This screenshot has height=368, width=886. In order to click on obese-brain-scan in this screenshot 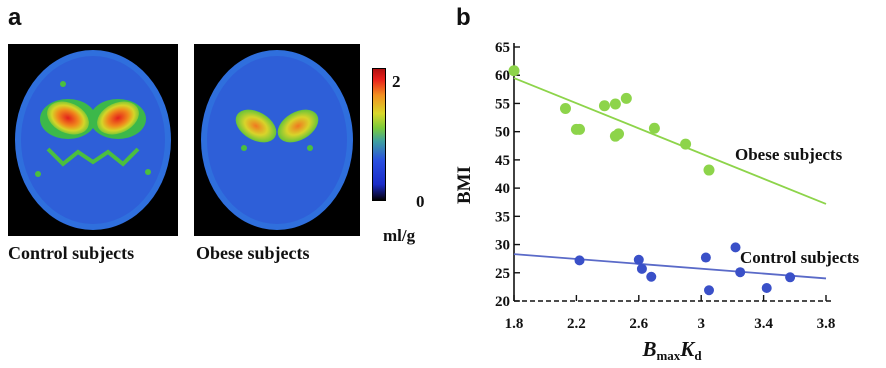, I will do `click(277, 140)`.